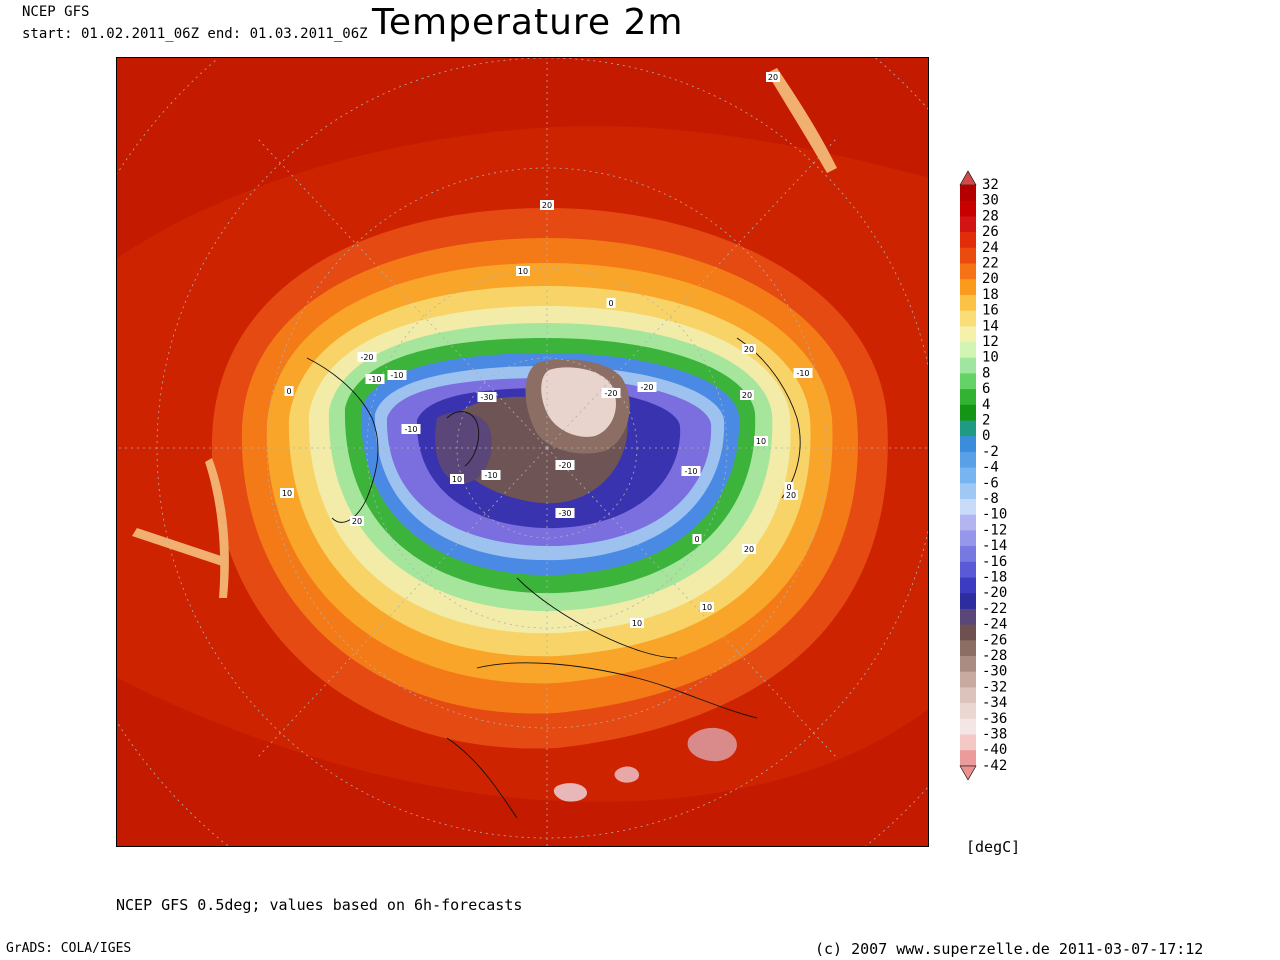  What do you see at coordinates (990, 216) in the screenshot?
I see `colorbar-tick-label: 28` at bounding box center [990, 216].